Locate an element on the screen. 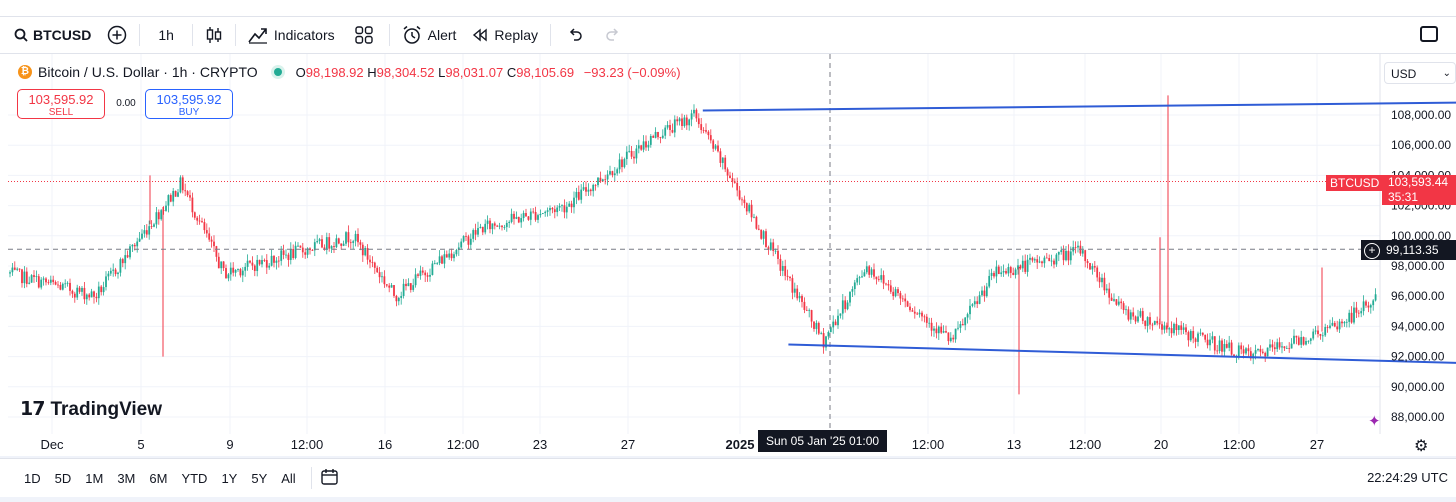 The height and width of the screenshot is (502, 1456). timeframe-6m: 6M is located at coordinates (158, 478).